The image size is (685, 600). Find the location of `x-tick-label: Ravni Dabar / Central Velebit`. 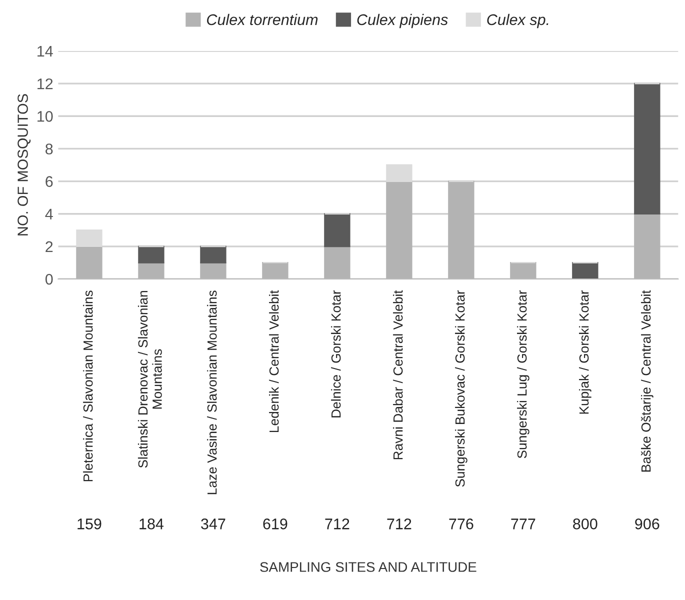

x-tick-label: Ravni Dabar / Central Velebit is located at coordinates (398, 375).